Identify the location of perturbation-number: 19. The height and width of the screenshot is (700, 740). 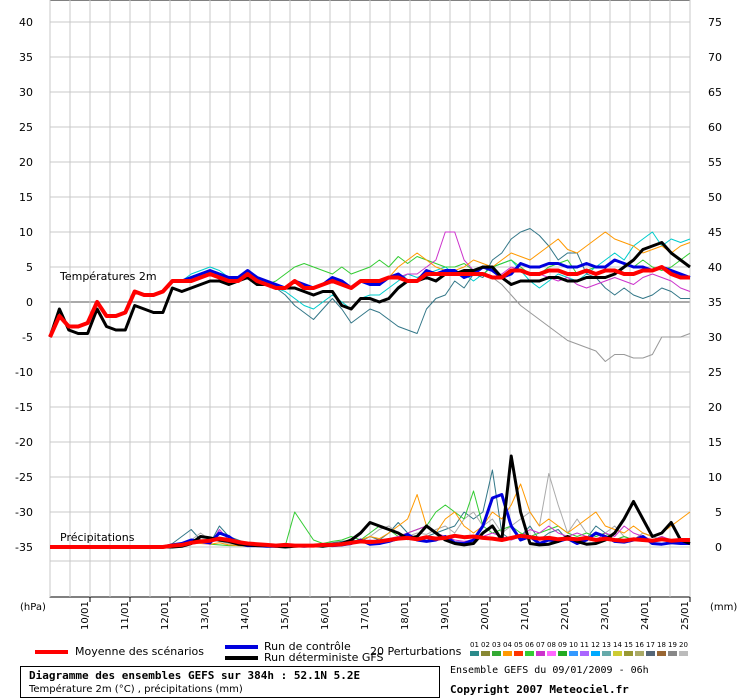
(672, 645).